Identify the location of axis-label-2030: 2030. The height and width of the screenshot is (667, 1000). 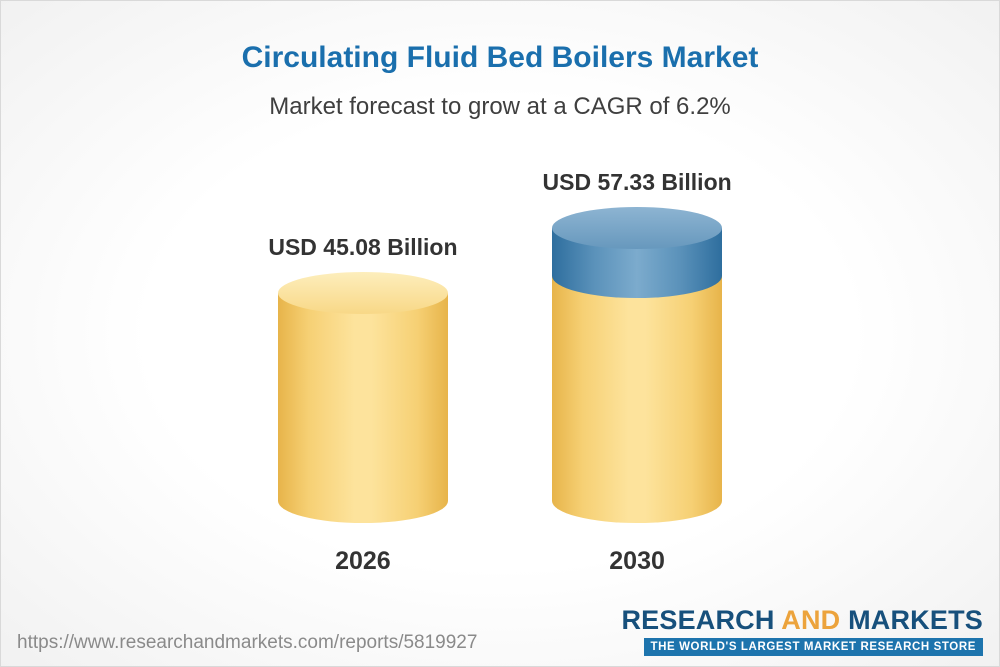
(637, 561).